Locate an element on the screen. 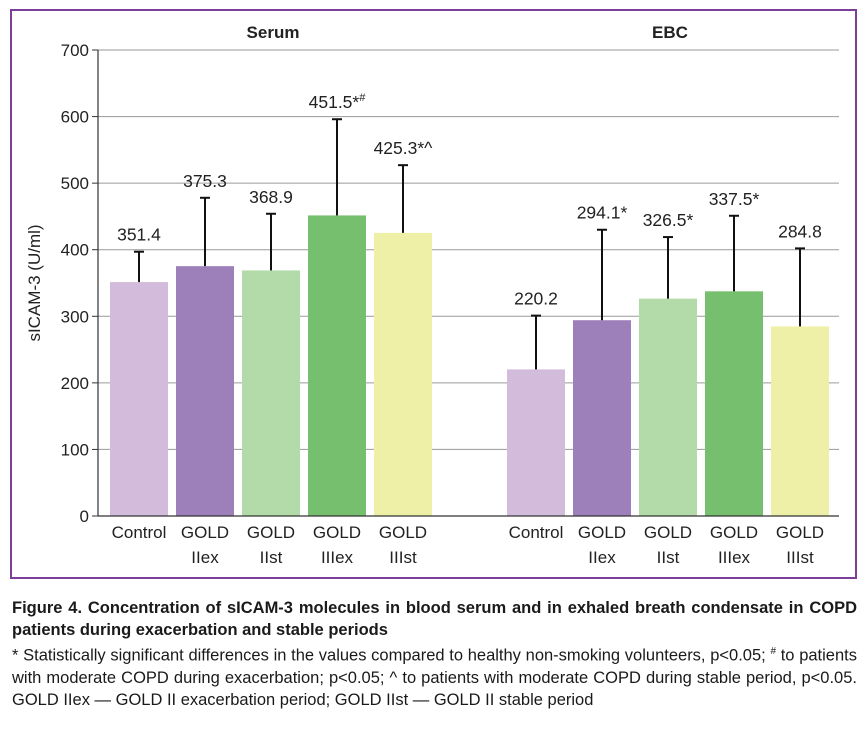 The image size is (868, 749). y-axis-label: sICAM-3 (U/ml) is located at coordinates (34, 282).